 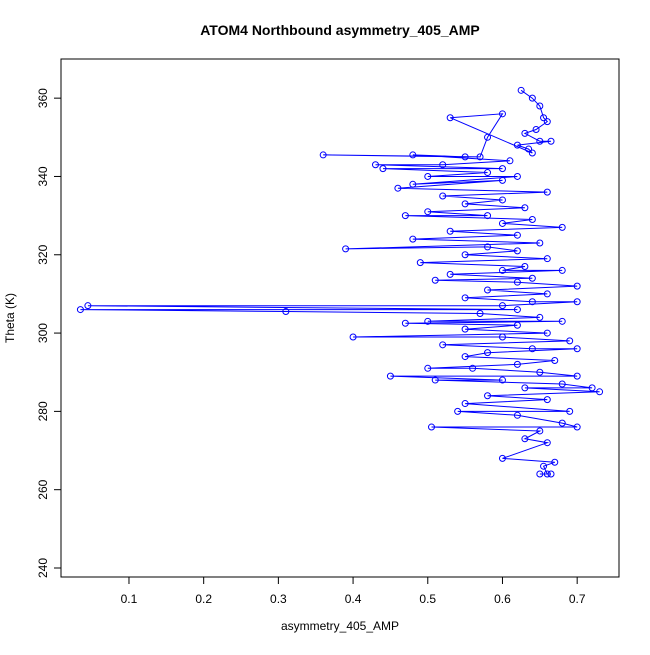 I want to click on x-axis-title: asymmetry_405_AMP, so click(x=340, y=626).